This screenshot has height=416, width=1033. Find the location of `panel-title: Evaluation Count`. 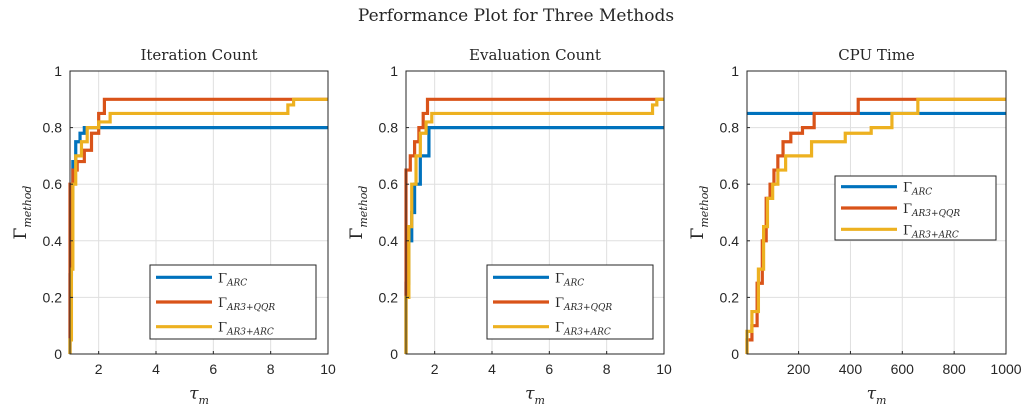

panel-title: Evaluation Count is located at coordinates (535, 55).